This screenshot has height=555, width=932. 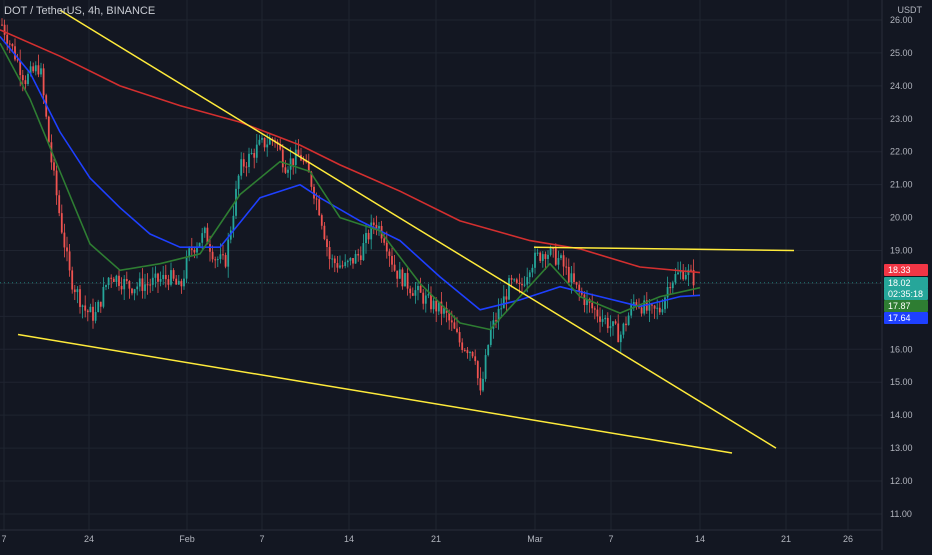 I want to click on y-tick-label: 26.00, so click(x=901, y=20).